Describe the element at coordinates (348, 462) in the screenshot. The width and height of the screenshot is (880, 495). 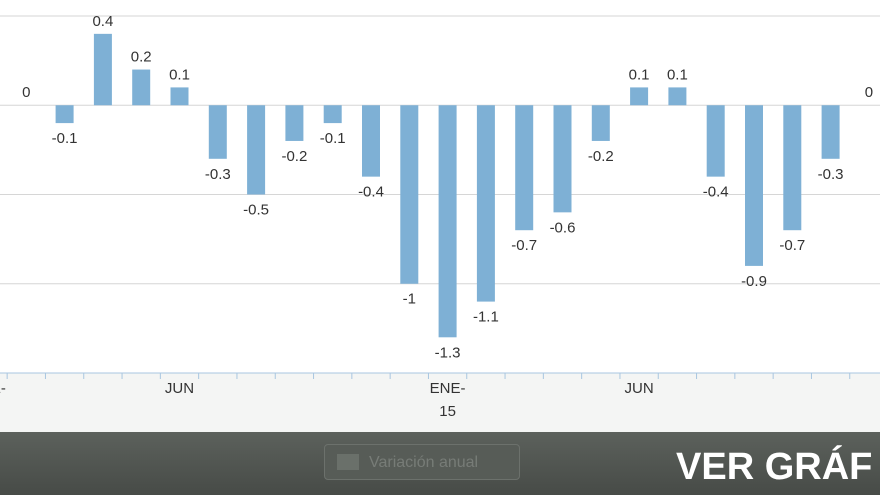
I see `button-icon` at that location.